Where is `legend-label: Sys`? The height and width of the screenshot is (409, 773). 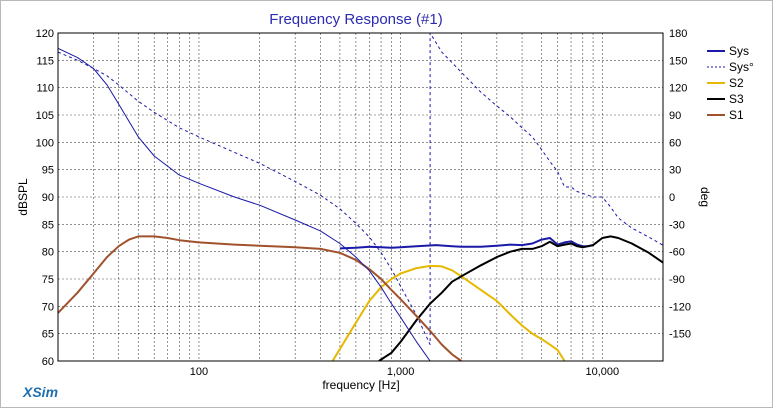 legend-label: Sys is located at coordinates (739, 51).